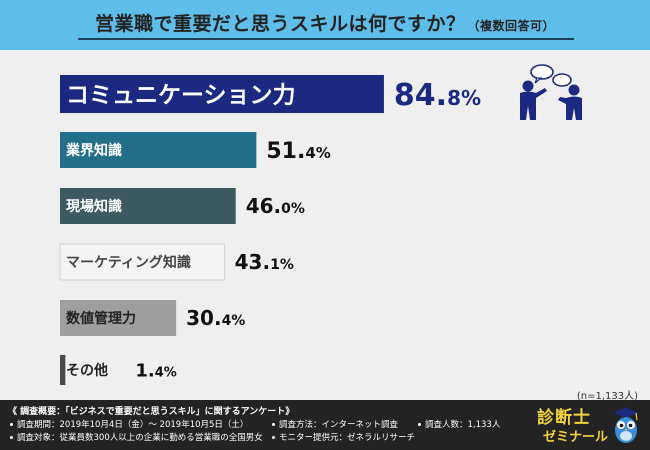  What do you see at coordinates (155, 370) in the screenshot?
I see `value-label: 1.4%` at bounding box center [155, 370].